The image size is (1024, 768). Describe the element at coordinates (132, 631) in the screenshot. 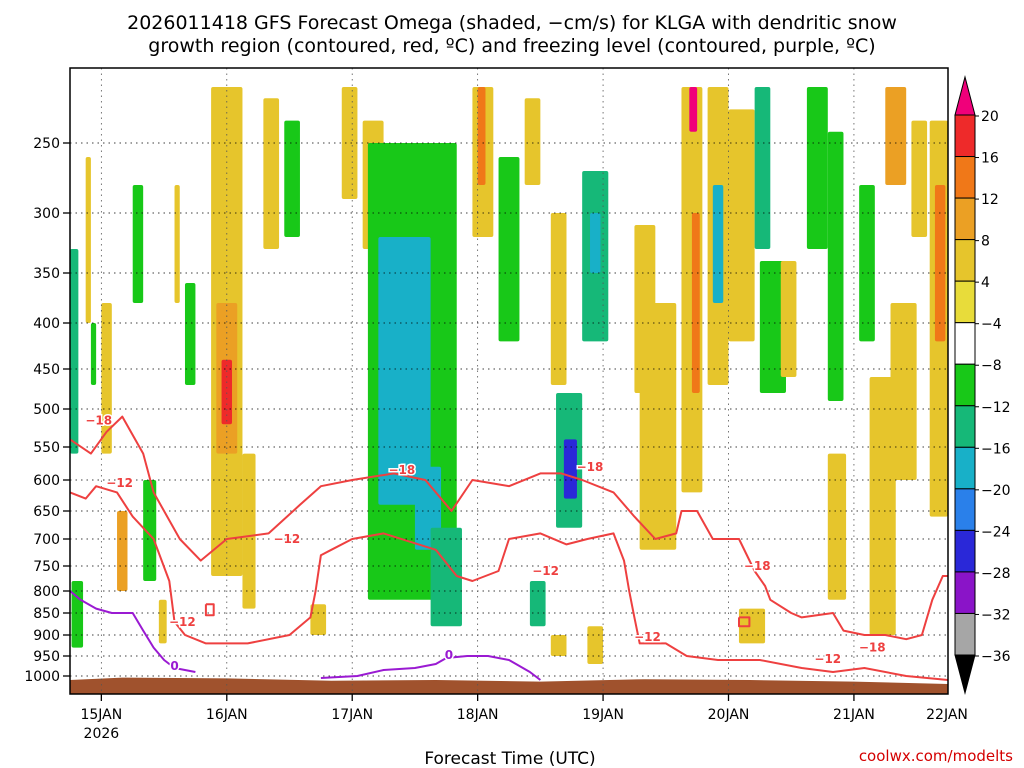

I see `freezing-level-line` at that location.